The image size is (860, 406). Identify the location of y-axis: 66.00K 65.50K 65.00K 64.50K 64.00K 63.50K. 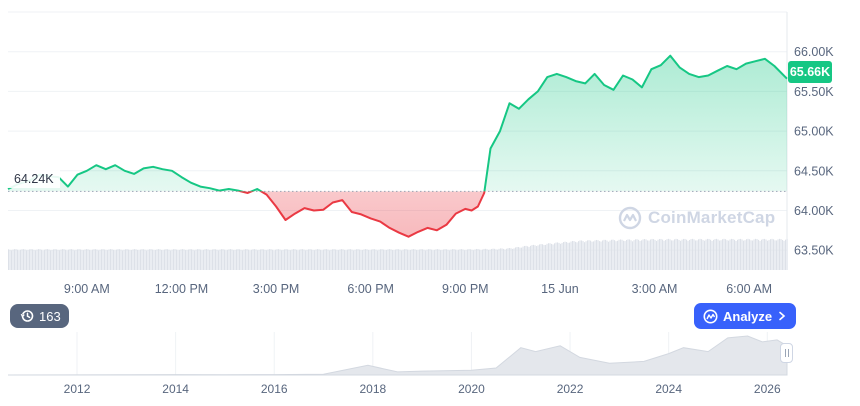
(814, 151).